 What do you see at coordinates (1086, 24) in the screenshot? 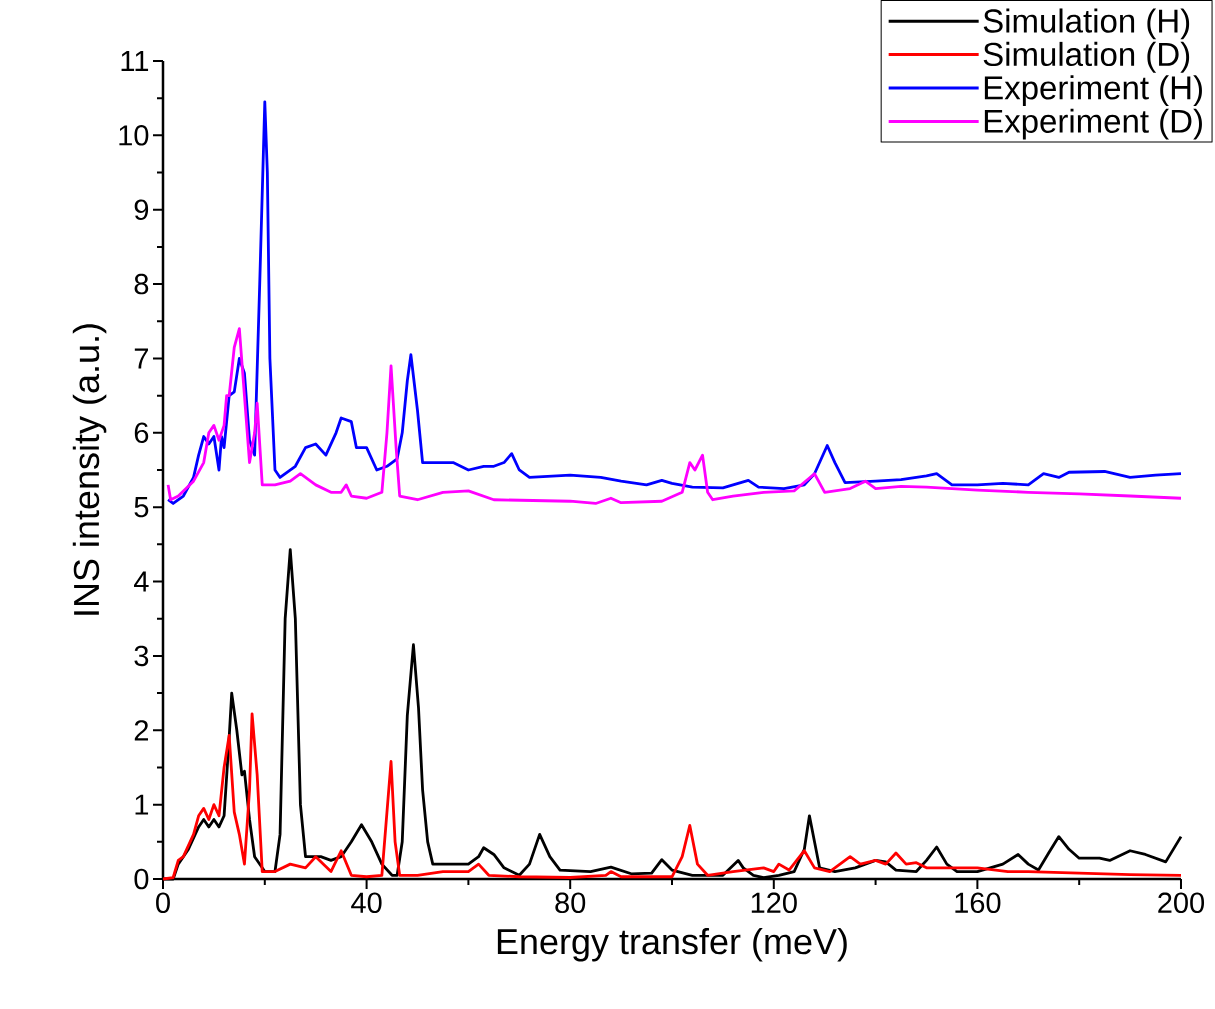
I see `legend-label: Simulation (H)` at bounding box center [1086, 24].